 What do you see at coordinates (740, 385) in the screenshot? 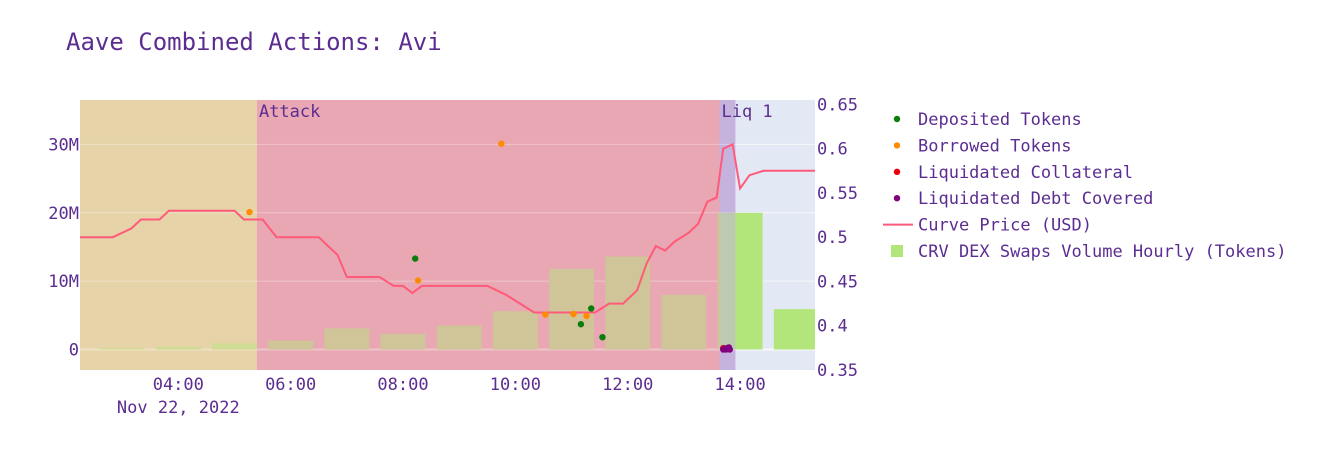
I see `x-tick-label: 14:00` at bounding box center [740, 385].